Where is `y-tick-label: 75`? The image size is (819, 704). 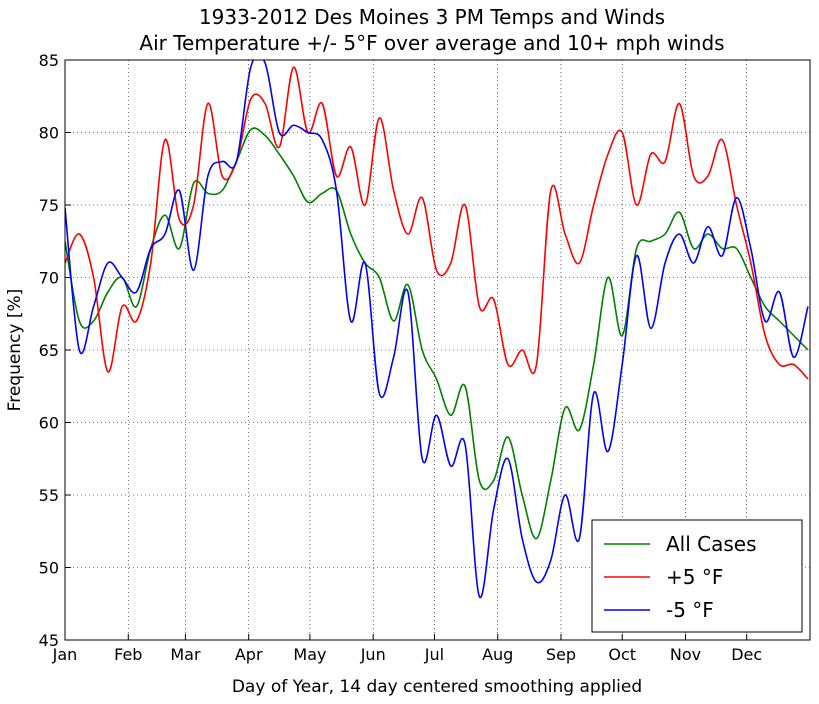 y-tick-label: 75 is located at coordinates (49, 205).